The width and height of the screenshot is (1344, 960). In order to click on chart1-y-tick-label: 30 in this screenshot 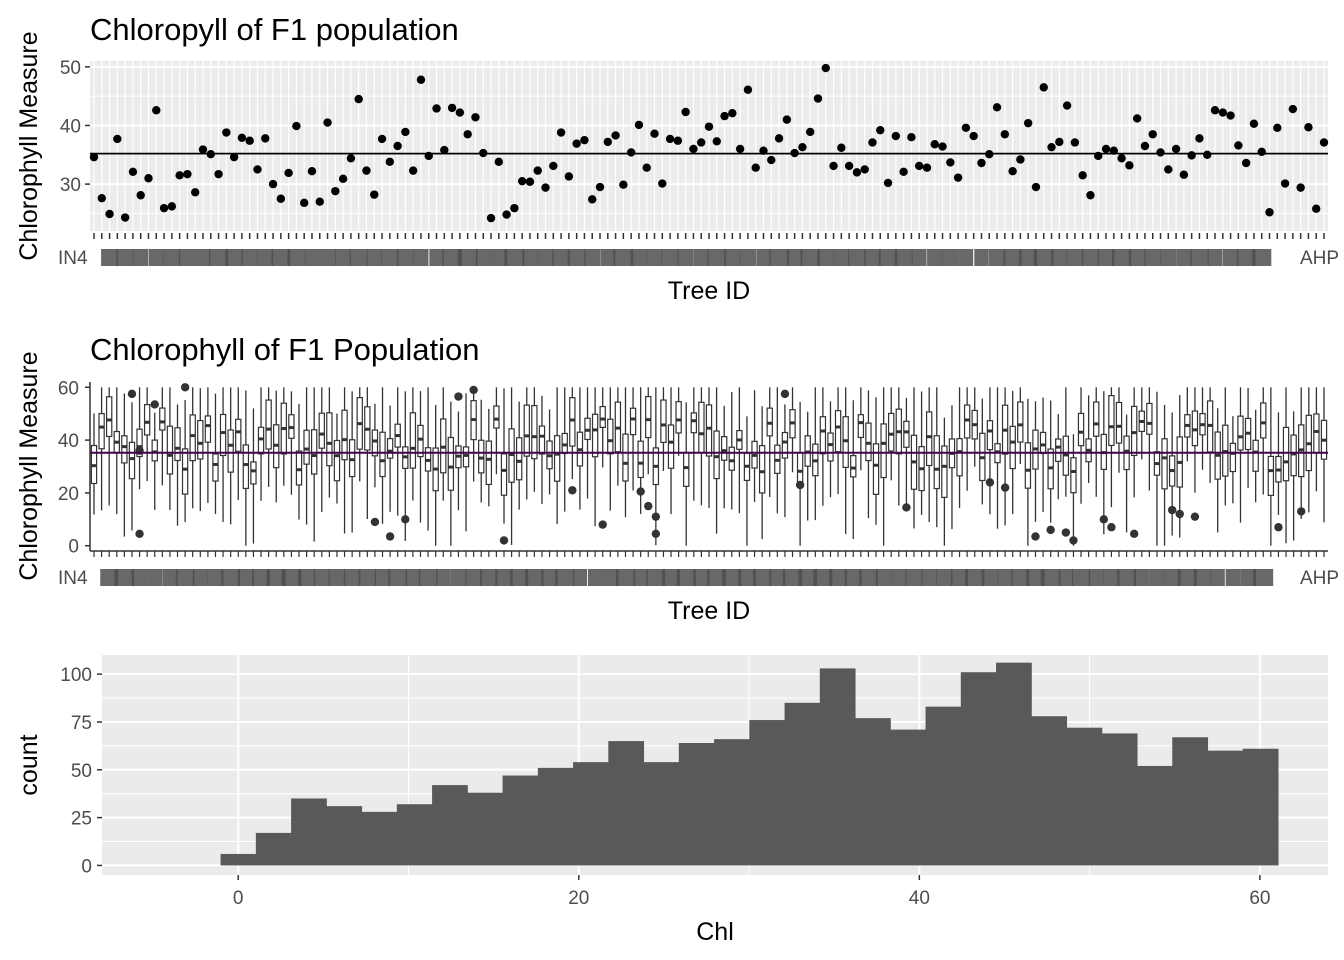, I will do `click(70, 185)`.